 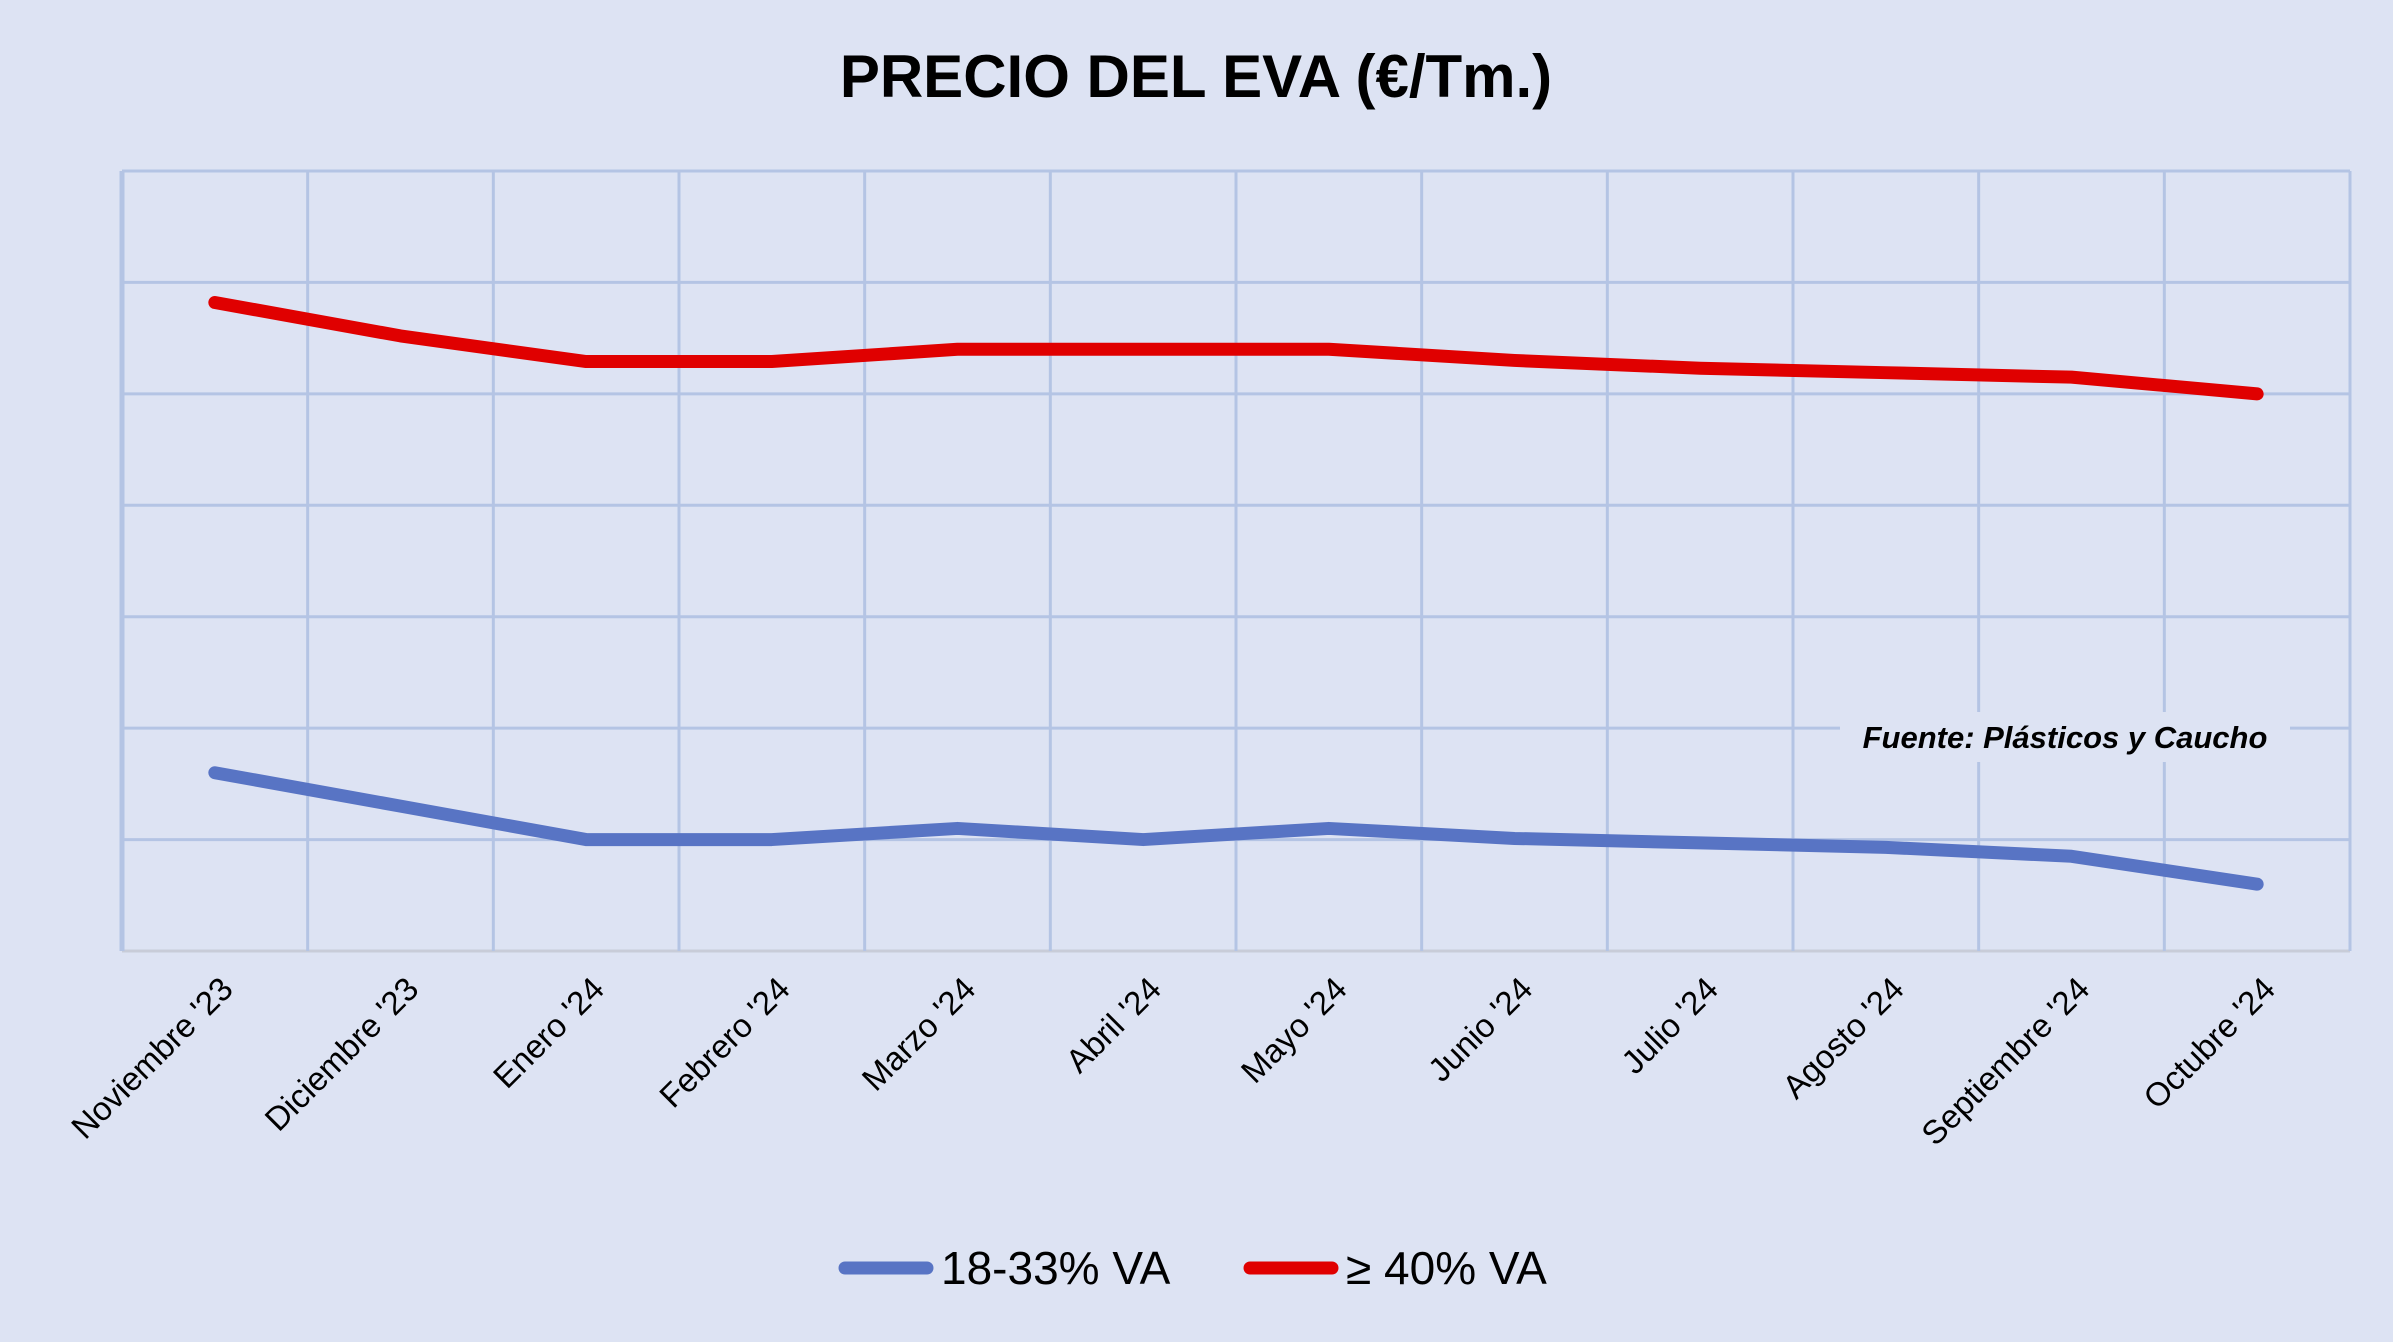 I want to click on source-annotation: Fuente: Plásticos y Caucho, so click(x=2065, y=737).